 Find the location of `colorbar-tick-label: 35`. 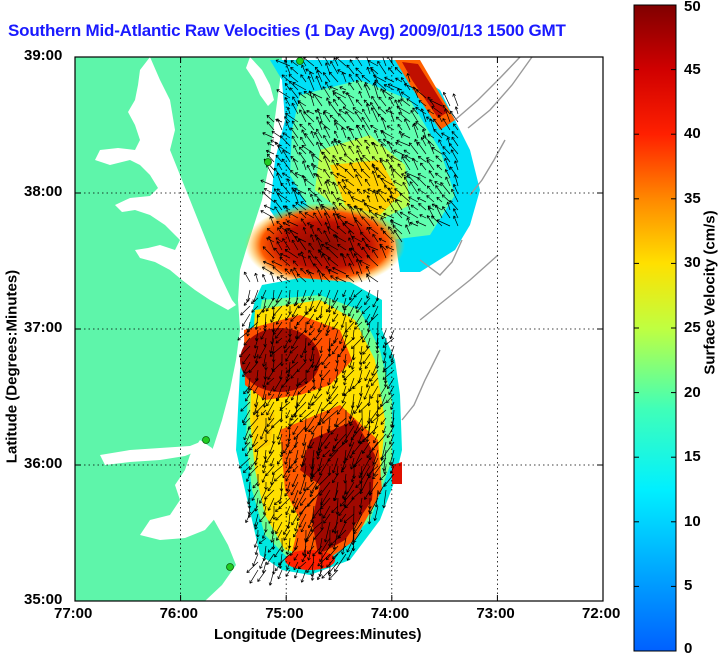

colorbar-tick-label: 35 is located at coordinates (692, 198).